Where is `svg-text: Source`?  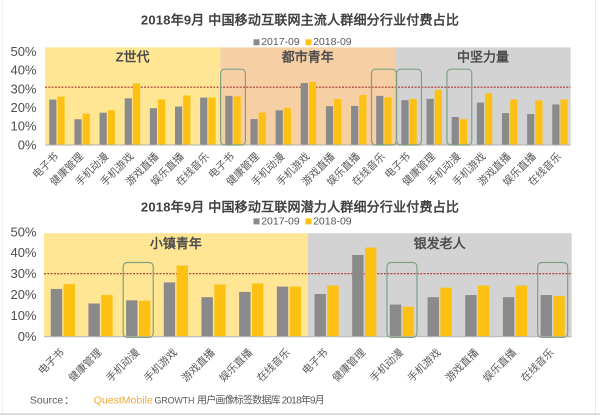
svg-text: Source is located at coordinates (46, 401).